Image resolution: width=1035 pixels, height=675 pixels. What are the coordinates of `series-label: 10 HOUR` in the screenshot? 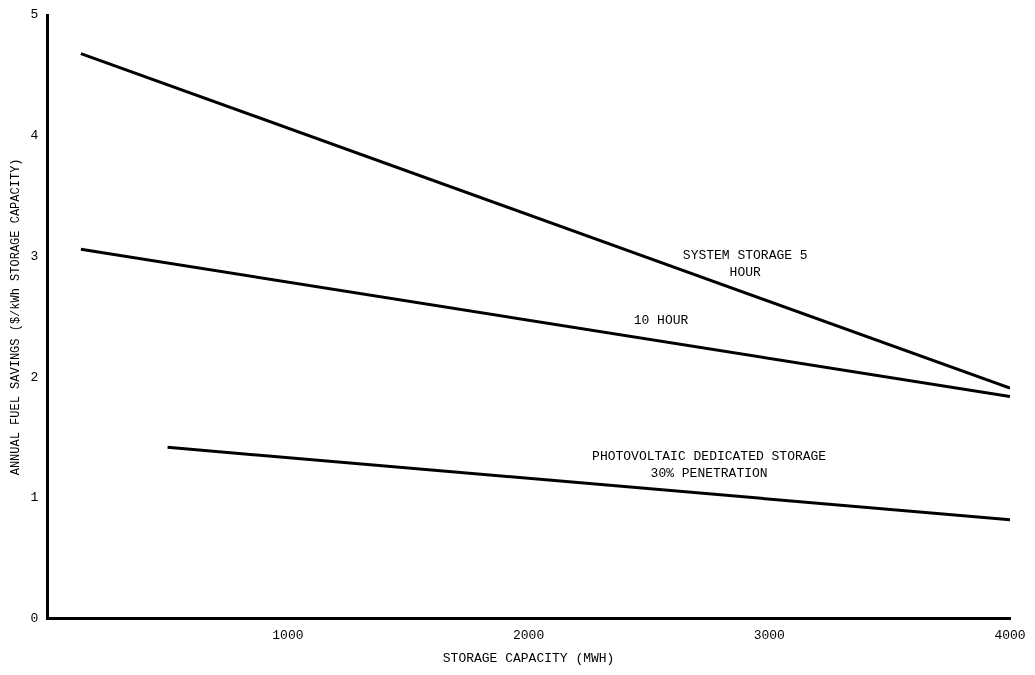 It's located at (661, 321).